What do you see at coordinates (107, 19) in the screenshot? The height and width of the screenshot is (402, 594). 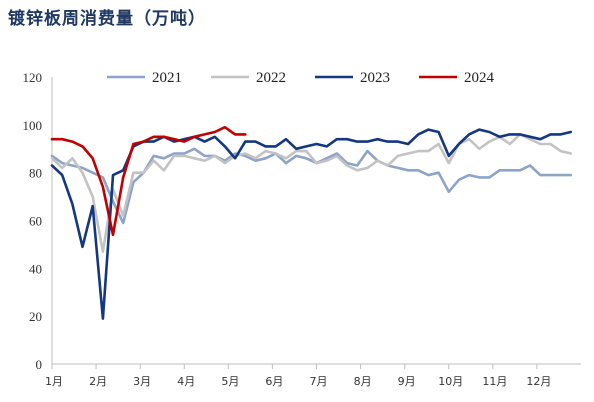 I see `chart-title: 镀锌板周消费量（万吨）` at bounding box center [107, 19].